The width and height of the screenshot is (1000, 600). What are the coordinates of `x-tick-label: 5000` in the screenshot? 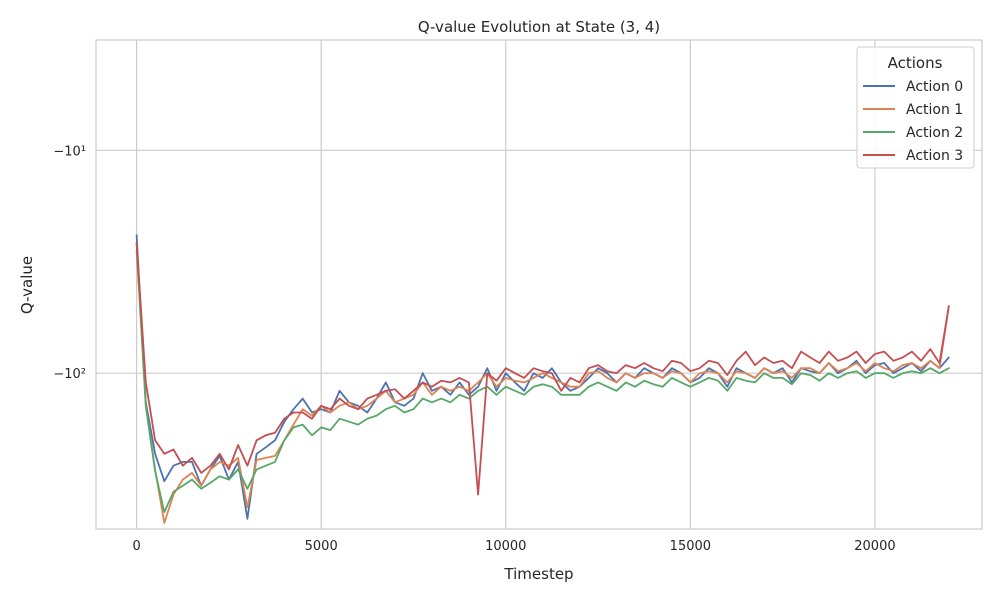 It's located at (321, 546).